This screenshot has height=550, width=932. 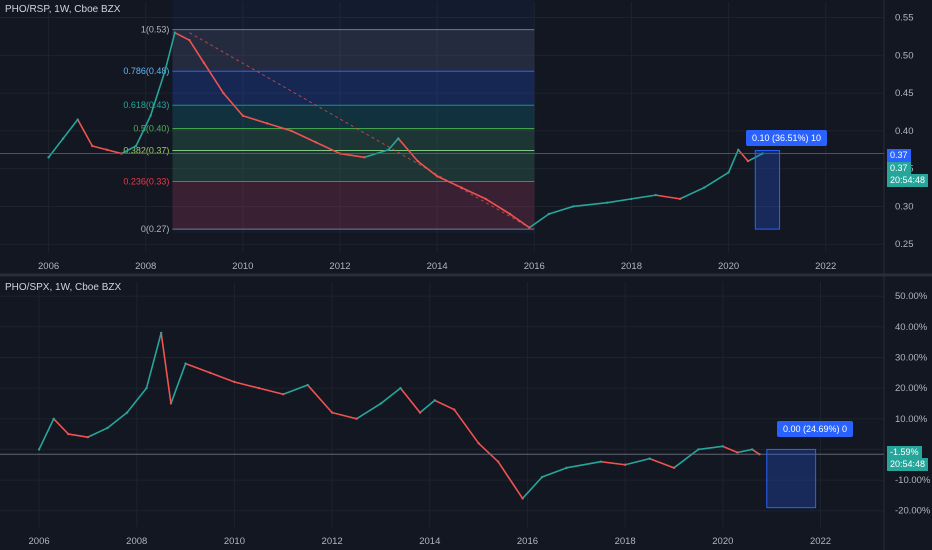 What do you see at coordinates (151, 129) in the screenshot?
I see `fib-level-label: 0.5(0.40)` at bounding box center [151, 129].